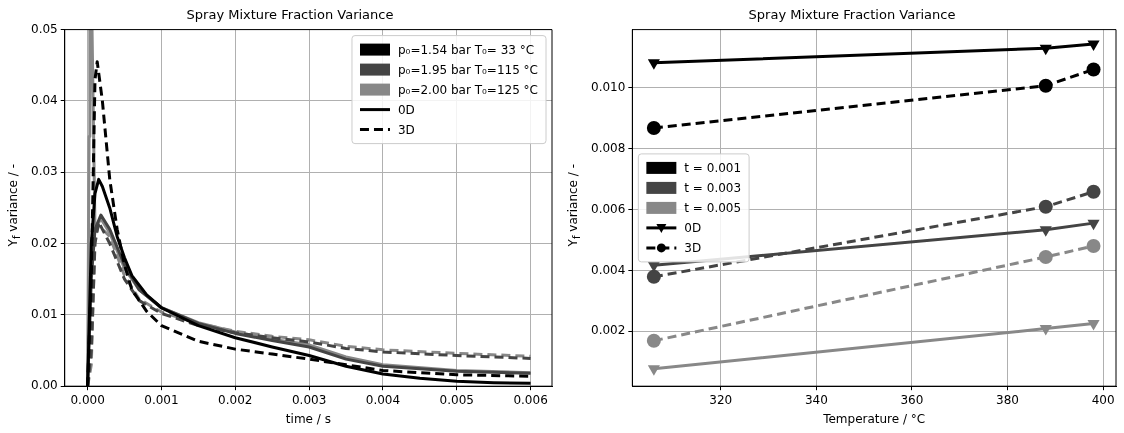 The height and width of the screenshot is (433, 1124). I want to click on x-tick-label: 0.004, so click(383, 399).